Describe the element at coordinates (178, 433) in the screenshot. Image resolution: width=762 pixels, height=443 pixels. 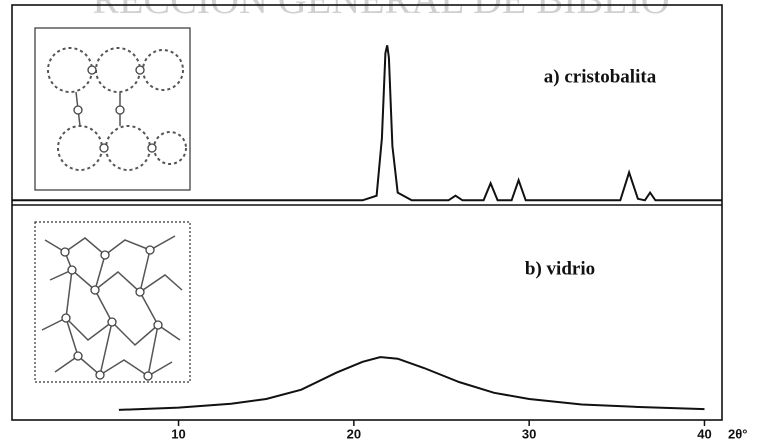
I see `x-tick-label: 10` at that location.